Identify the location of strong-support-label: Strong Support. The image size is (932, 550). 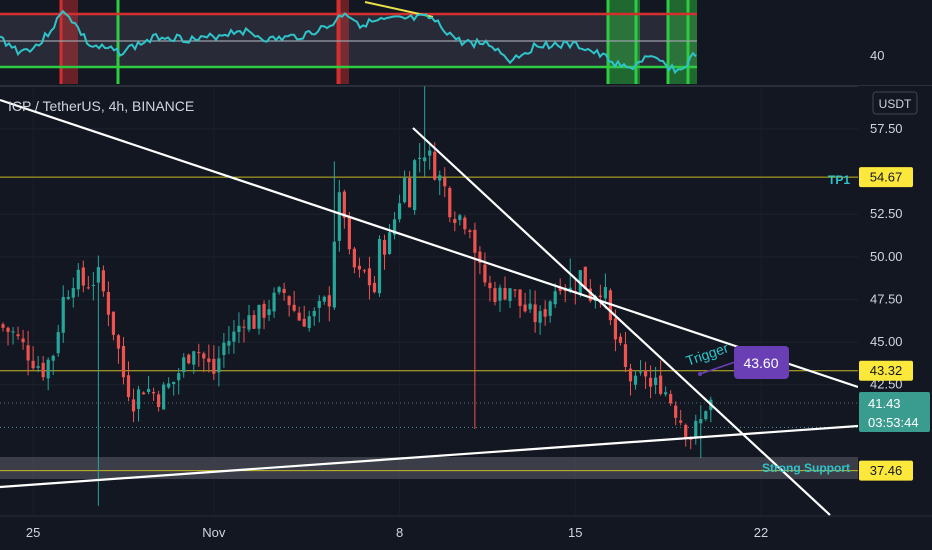
(806, 468).